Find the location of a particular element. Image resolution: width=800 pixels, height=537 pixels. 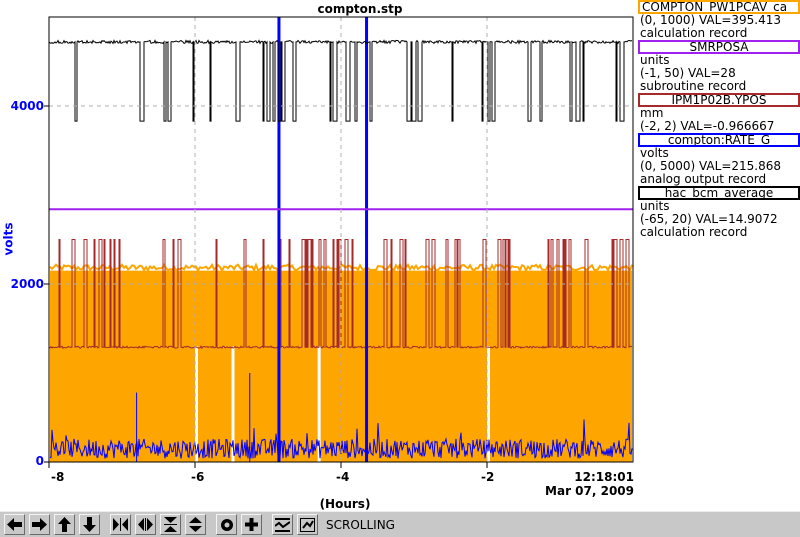

legend-entry: IPM1P02B.YPOS mm (-2, 2) VAL=-0.966667 is located at coordinates (719, 113).